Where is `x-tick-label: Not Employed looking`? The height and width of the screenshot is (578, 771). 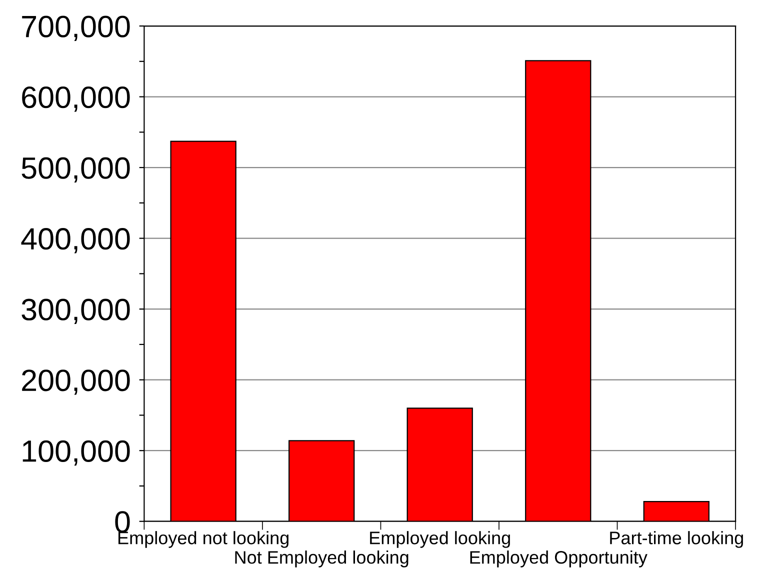 x-tick-label: Not Employed looking is located at coordinates (321, 559).